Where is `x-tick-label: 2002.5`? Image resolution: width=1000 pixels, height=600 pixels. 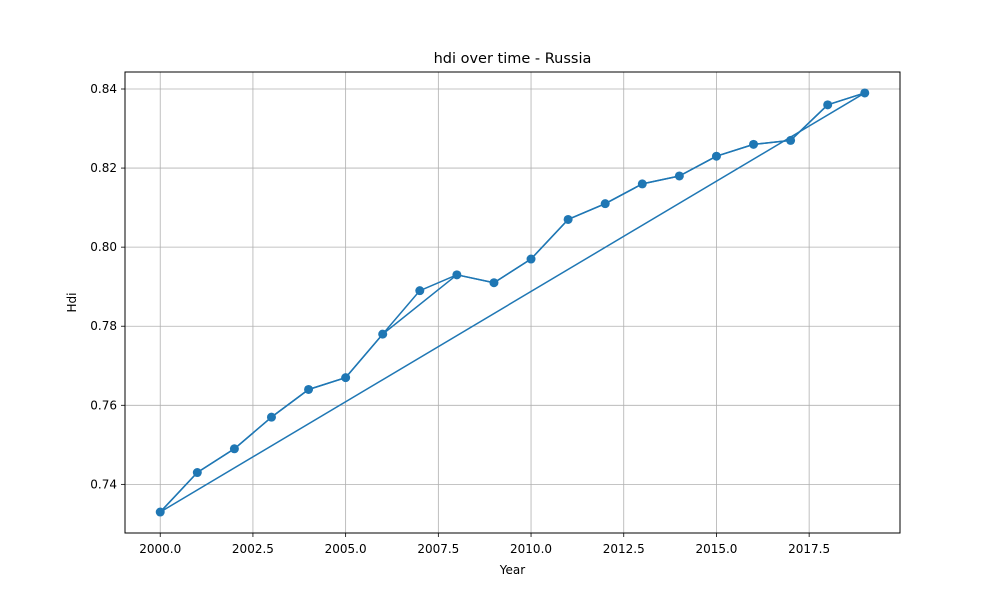 x-tick-label: 2002.5 is located at coordinates (253, 549).